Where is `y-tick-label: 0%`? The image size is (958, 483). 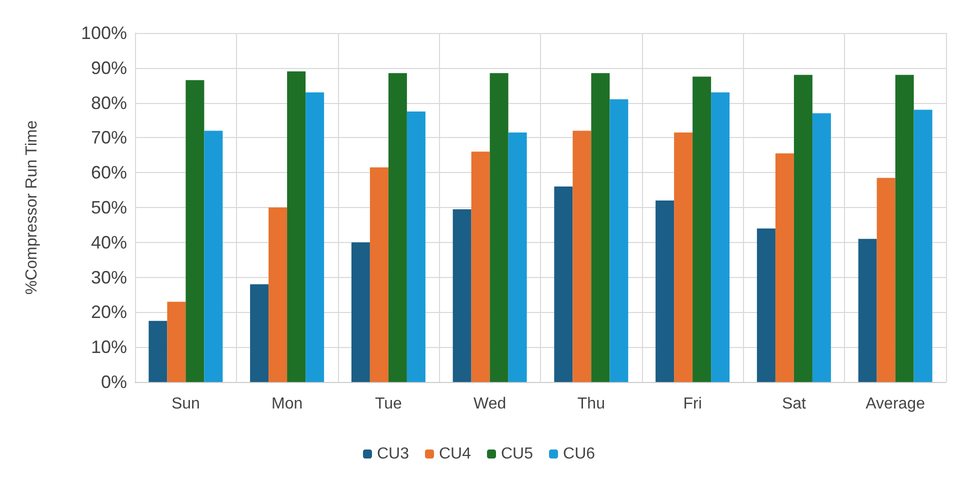
y-tick-label: 0% is located at coordinates (113, 382).